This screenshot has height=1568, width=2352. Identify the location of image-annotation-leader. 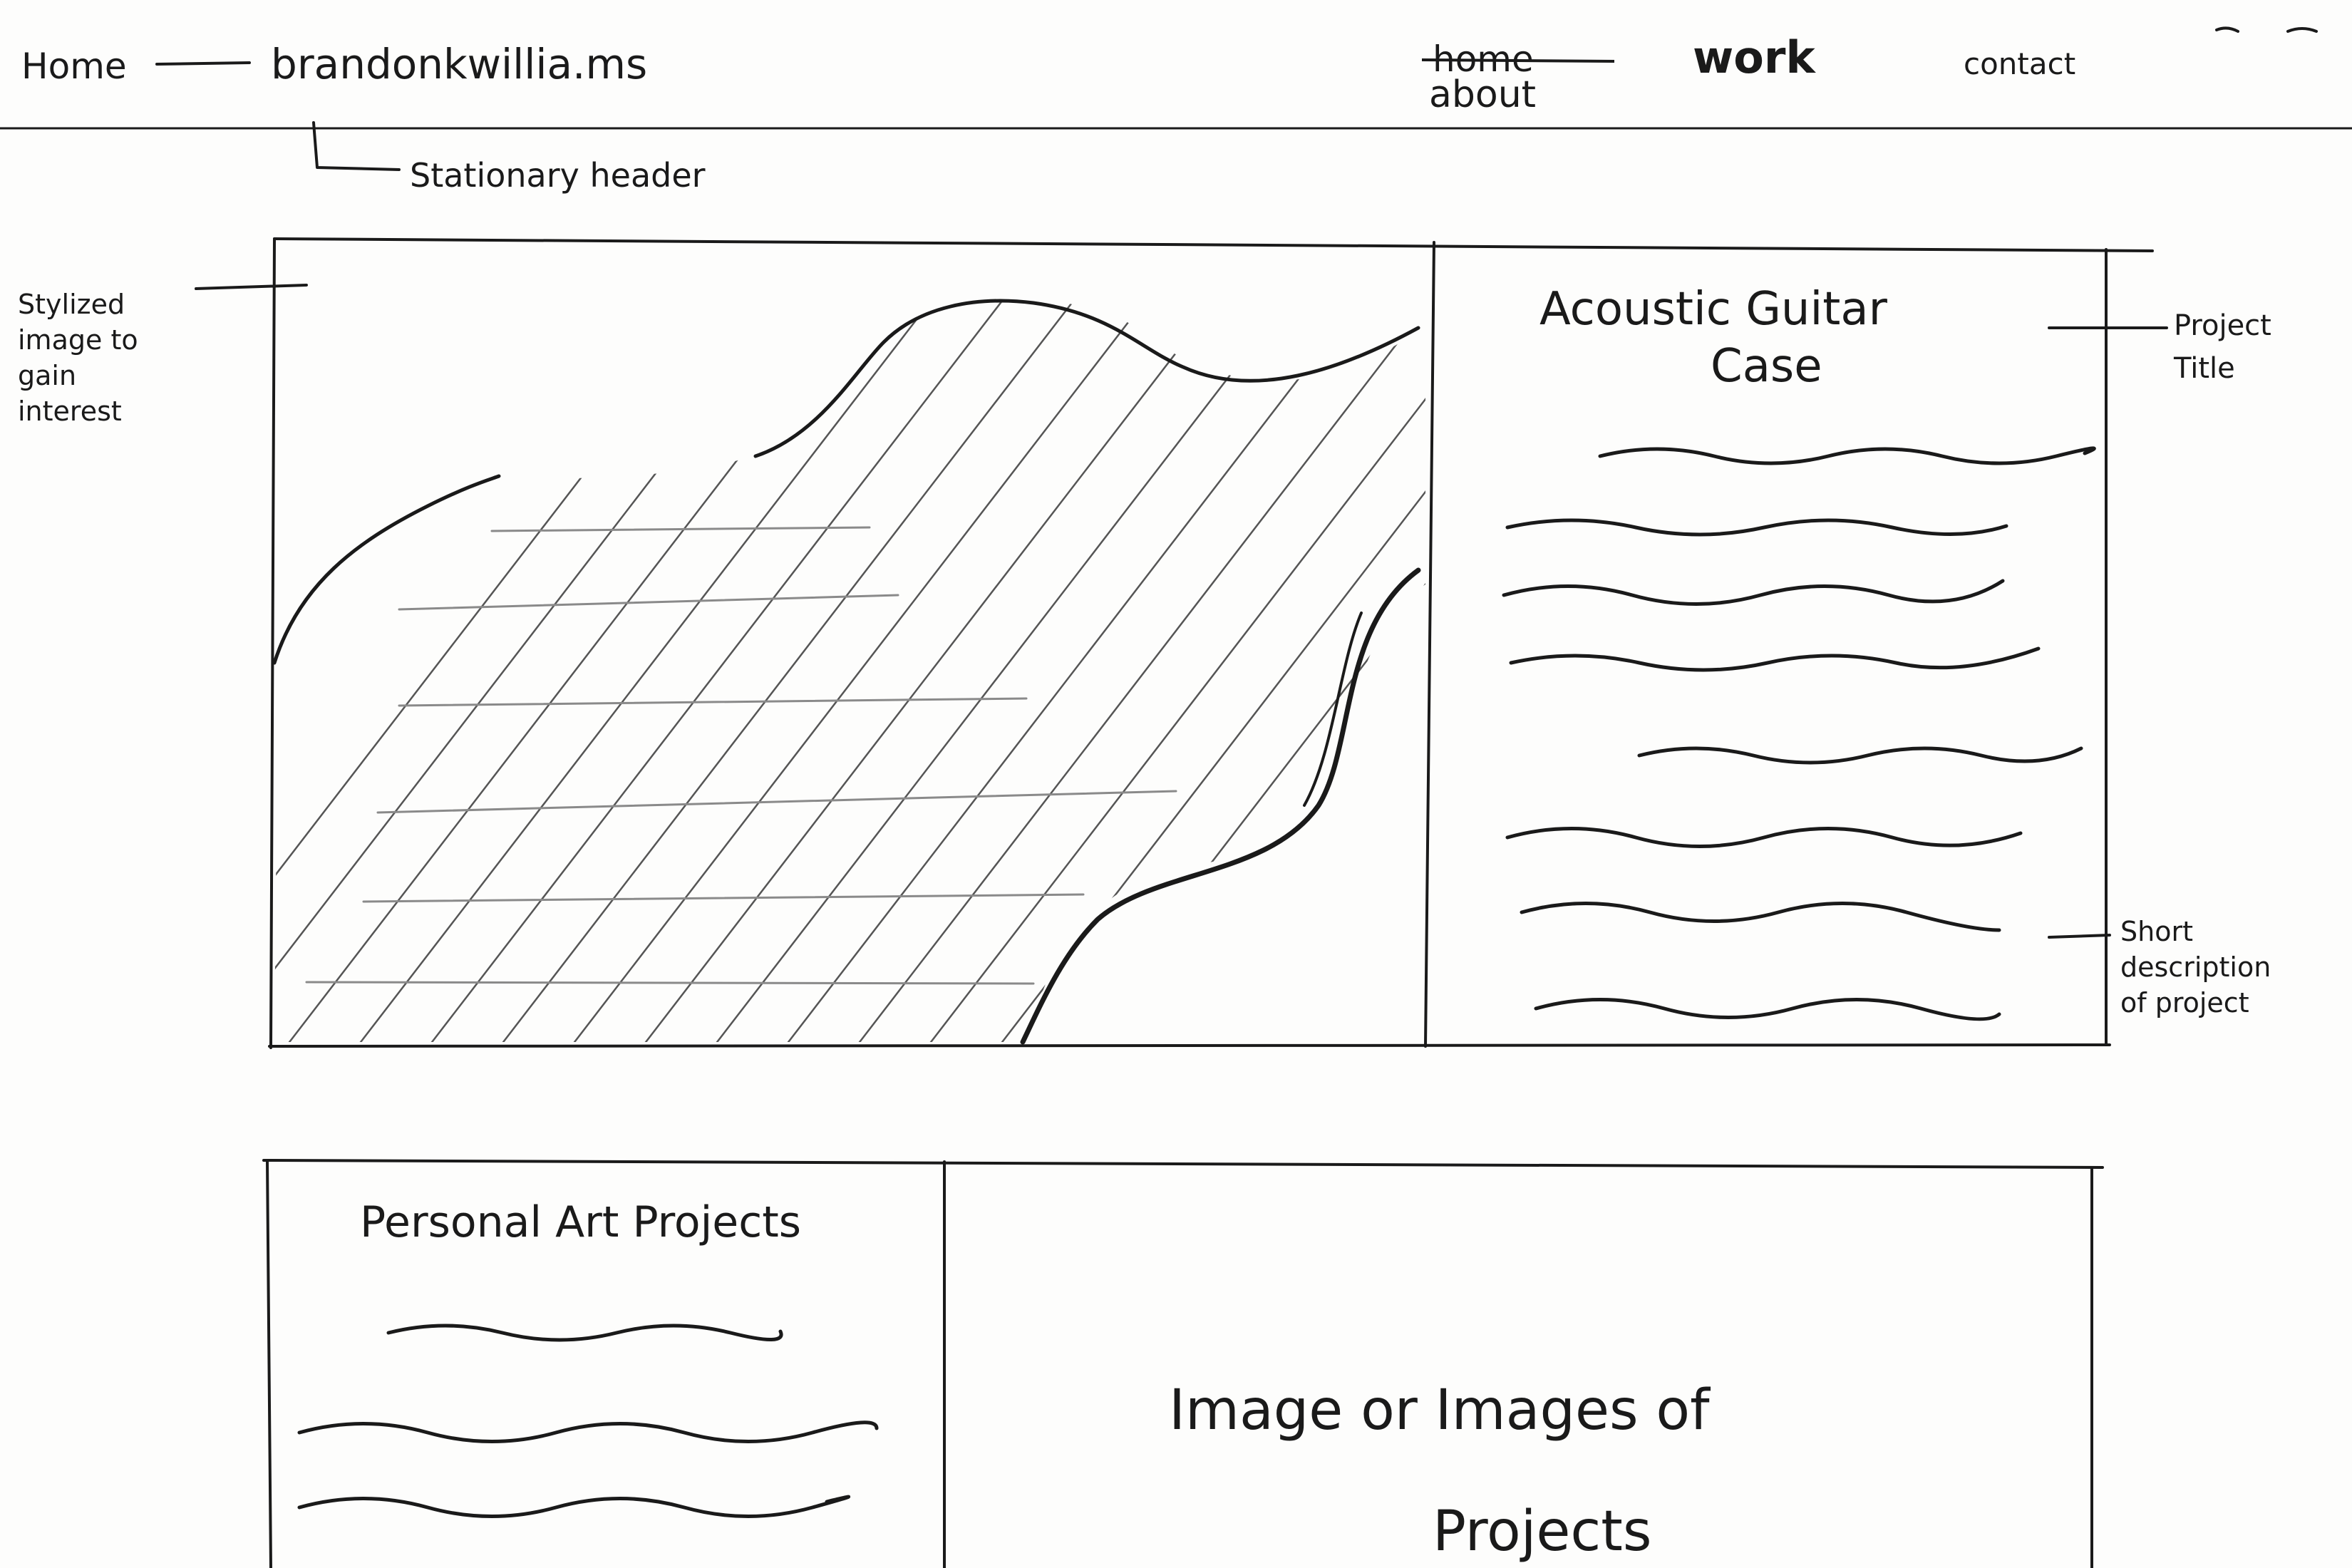
(251, 287).